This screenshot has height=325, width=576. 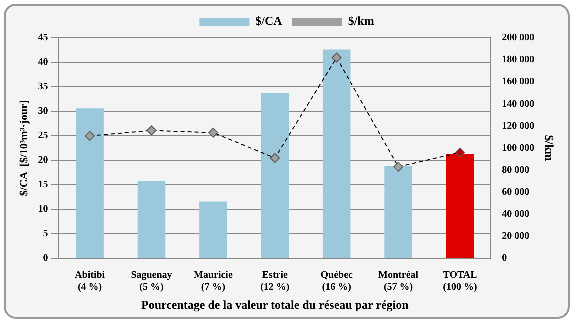 I want to click on y2-tick-label: 80 000, so click(x=516, y=170).